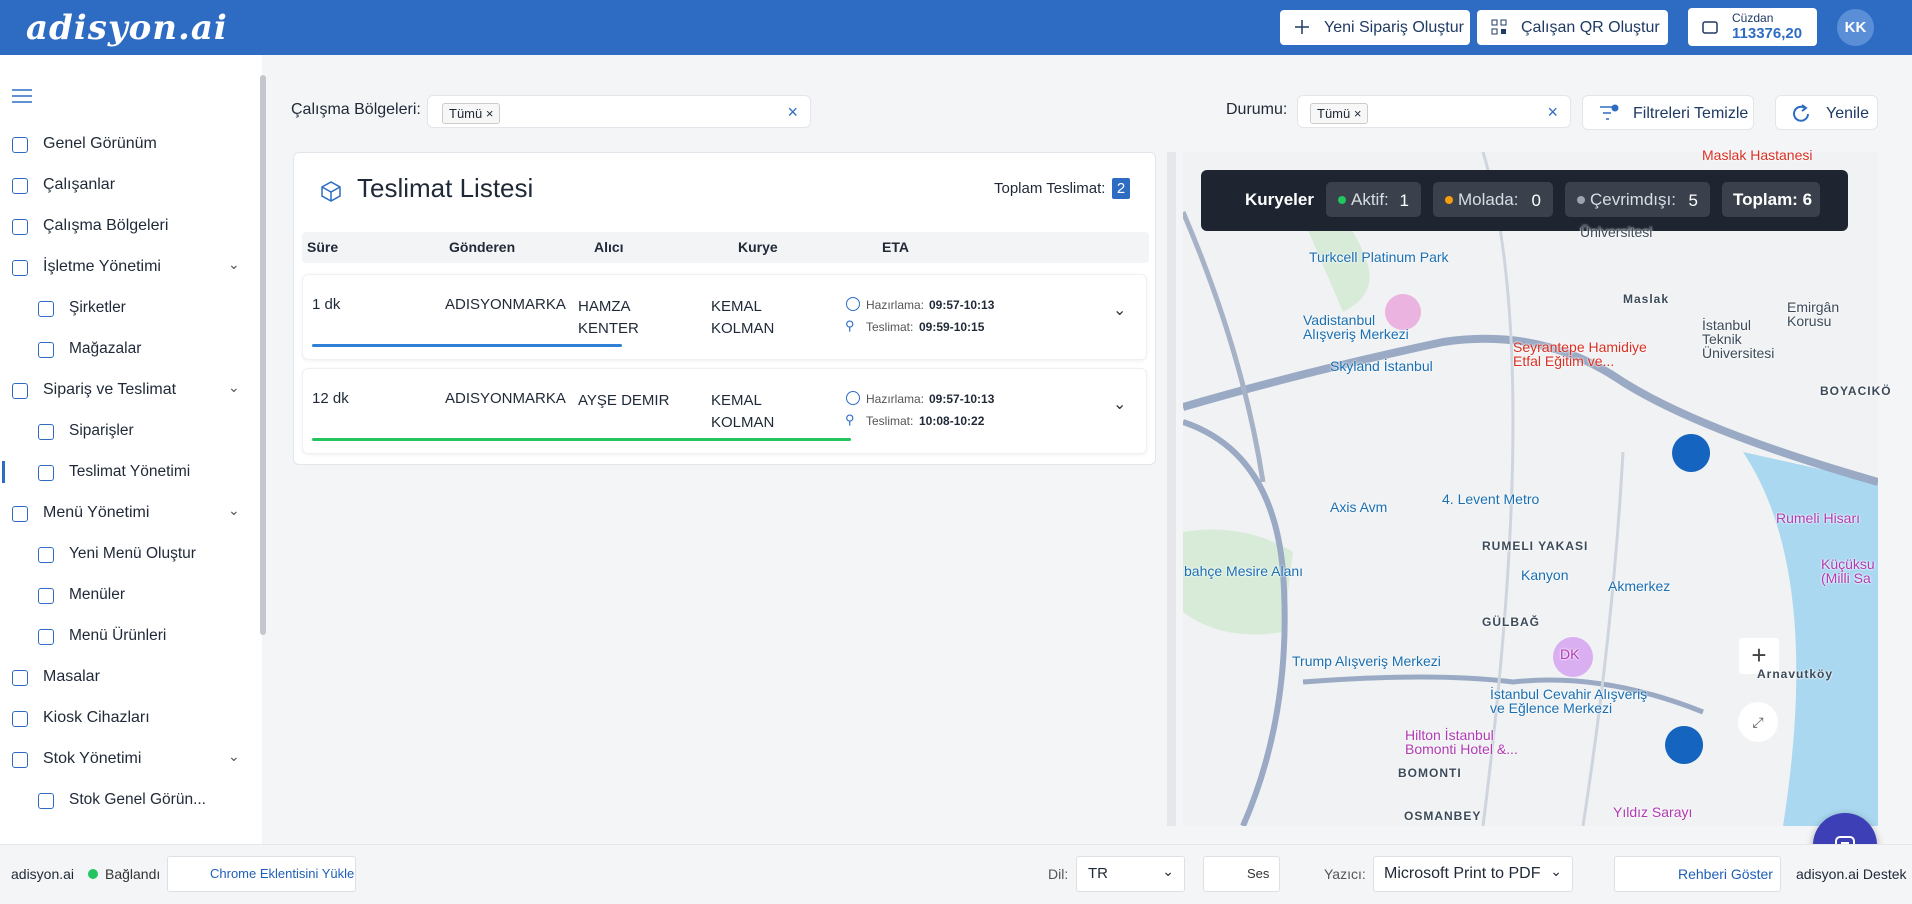 The image size is (1912, 904). I want to click on nav-subitem: Mağazalar, so click(105, 349).